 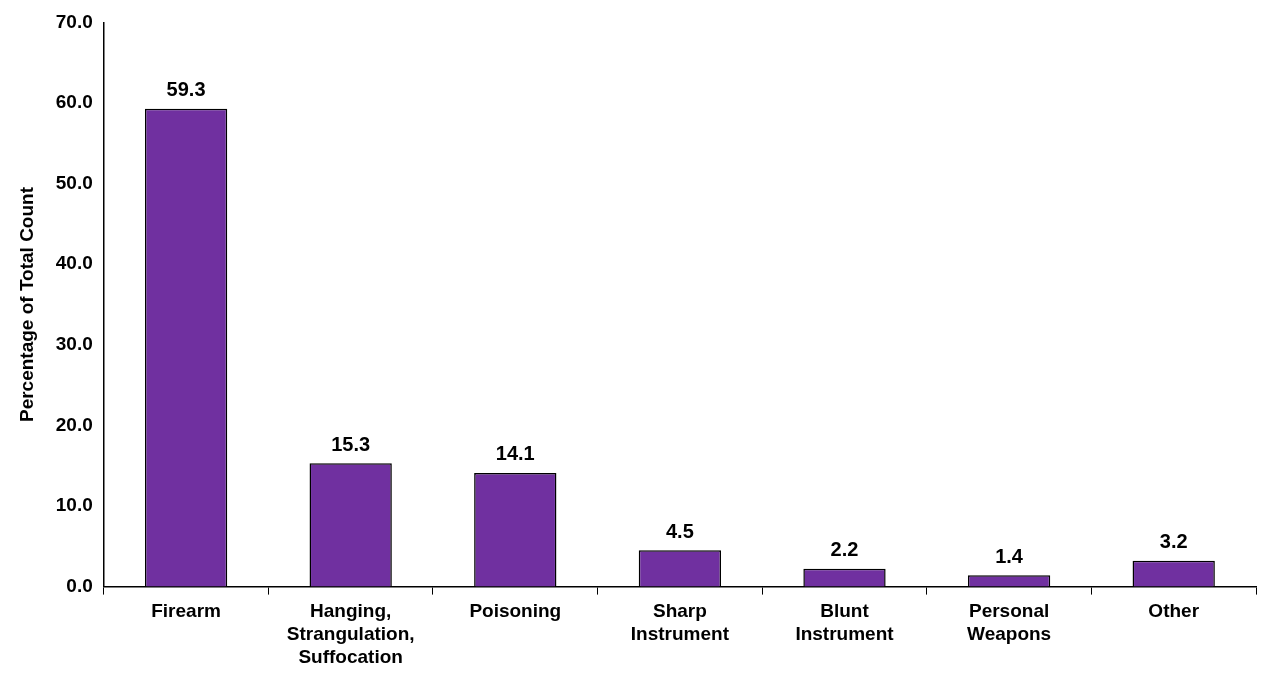 I want to click on data-label: 59.3, so click(x=186, y=89).